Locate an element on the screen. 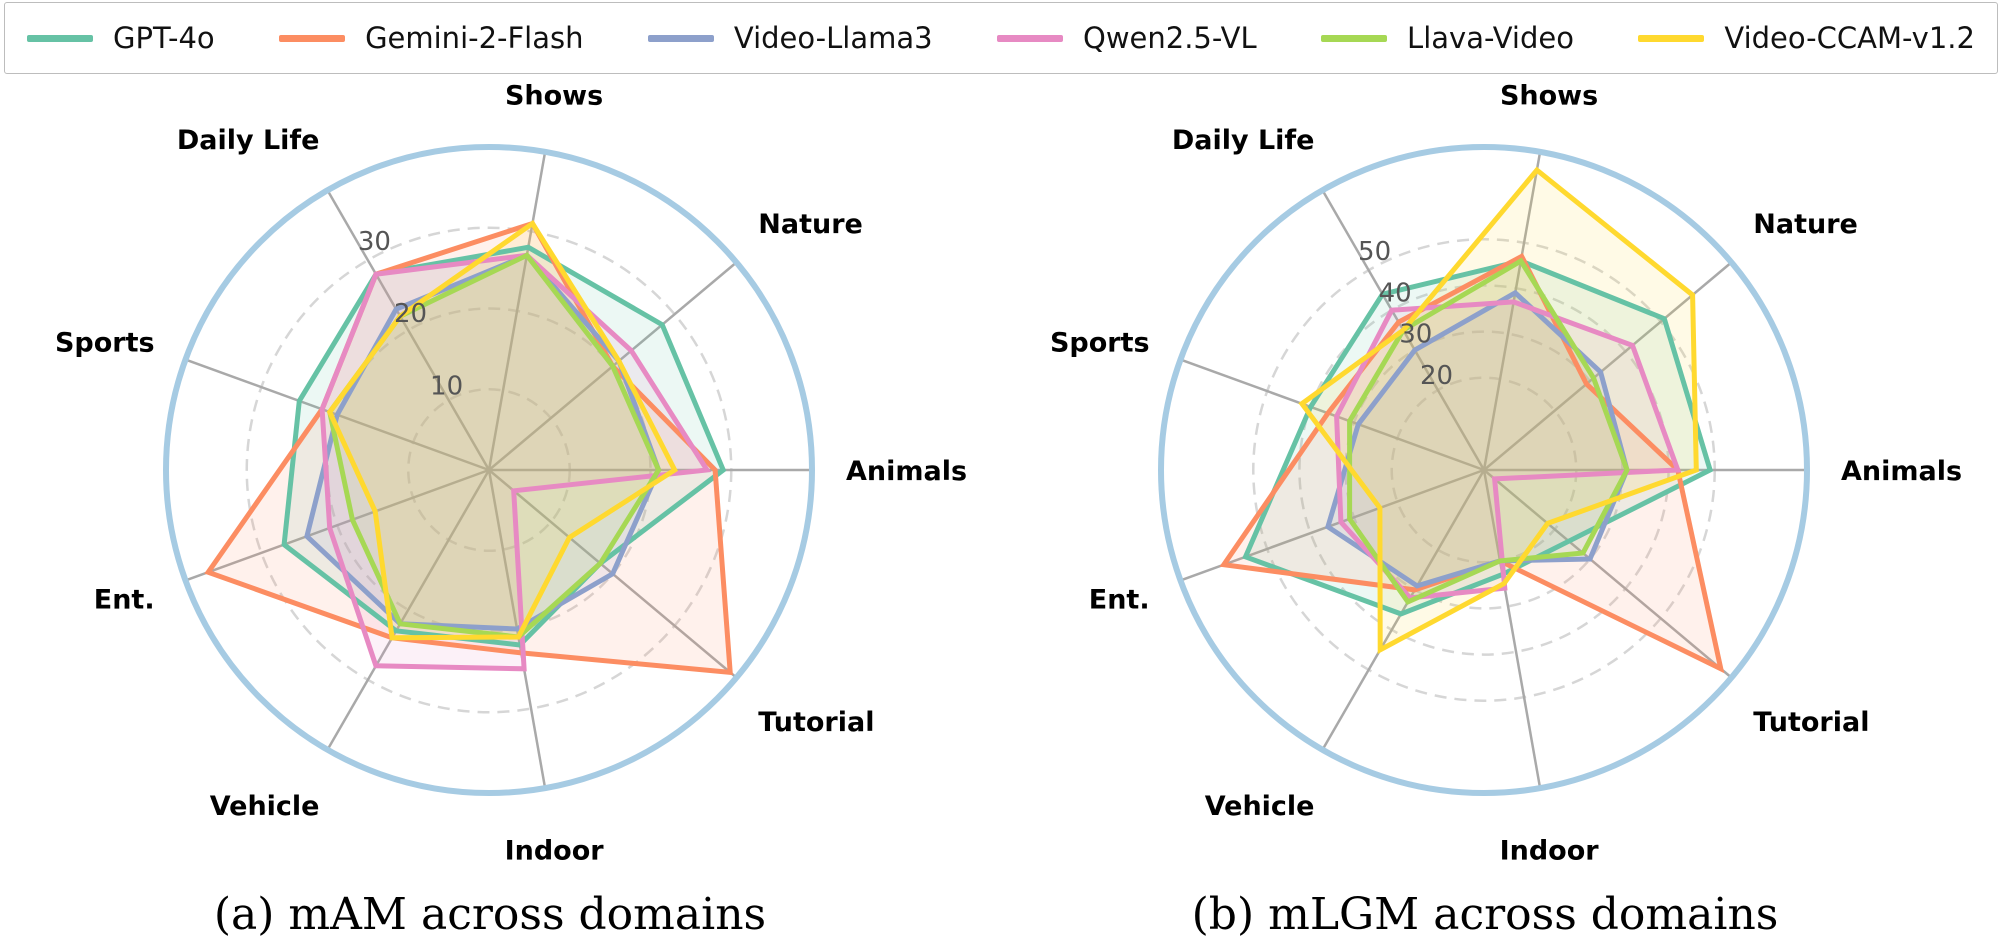  legend-label: Qwen2.5-VL is located at coordinates (1170, 38).